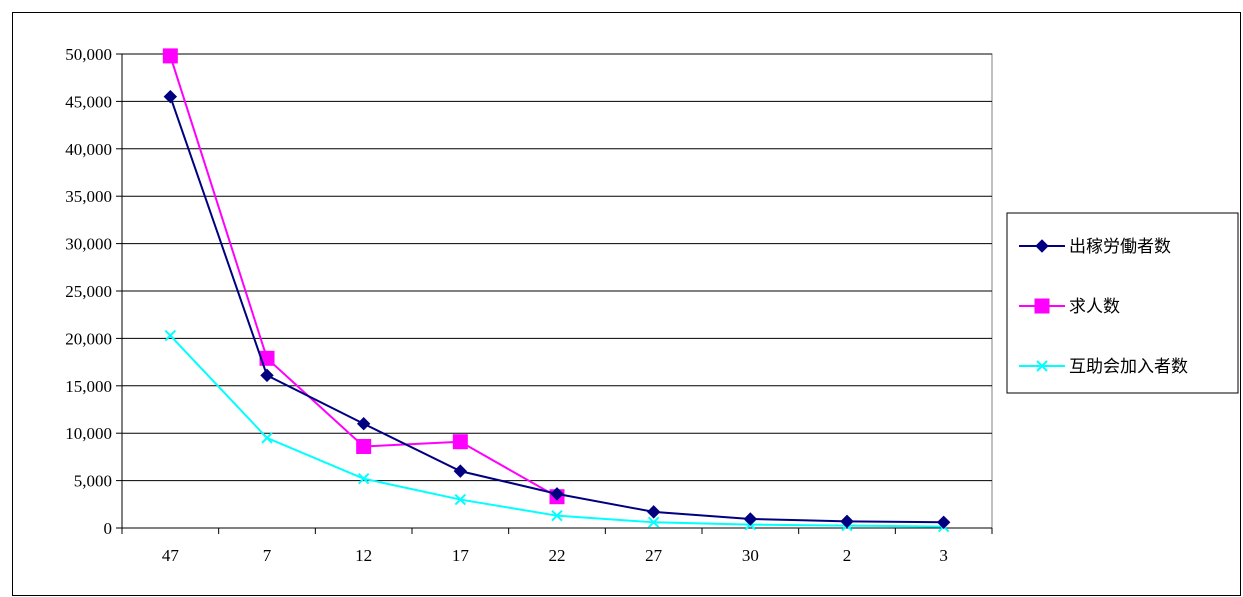 Image resolution: width=1243 pixels, height=597 pixels. I want to click on y-tick-label: 25,000, so click(88, 291).